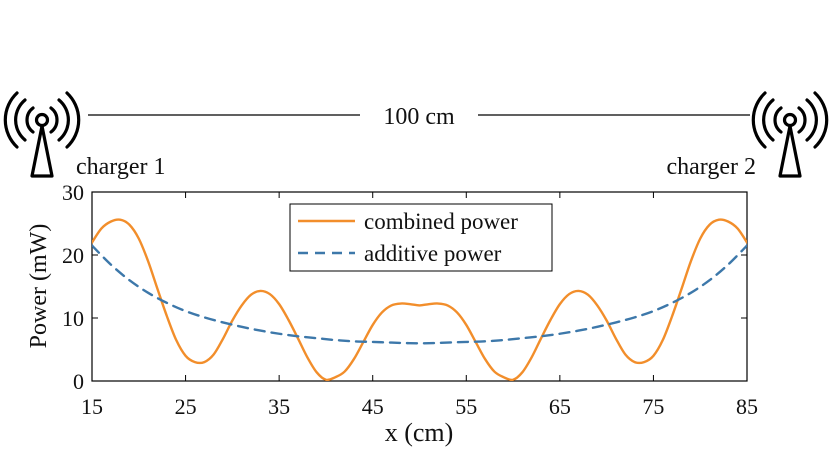  I want to click on legend-label-additive: additive power, so click(433, 253).